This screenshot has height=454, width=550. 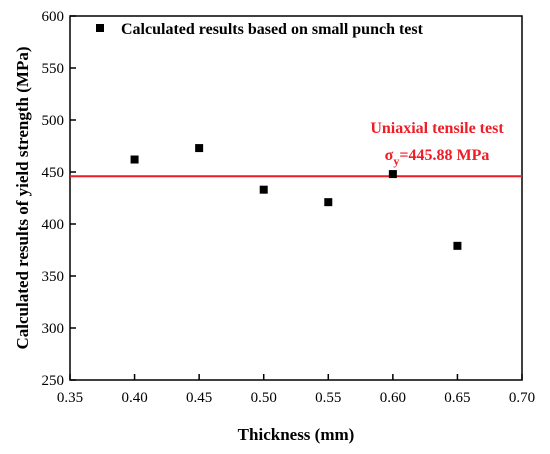 I want to click on x-tick-label: 0.55, so click(x=328, y=398).